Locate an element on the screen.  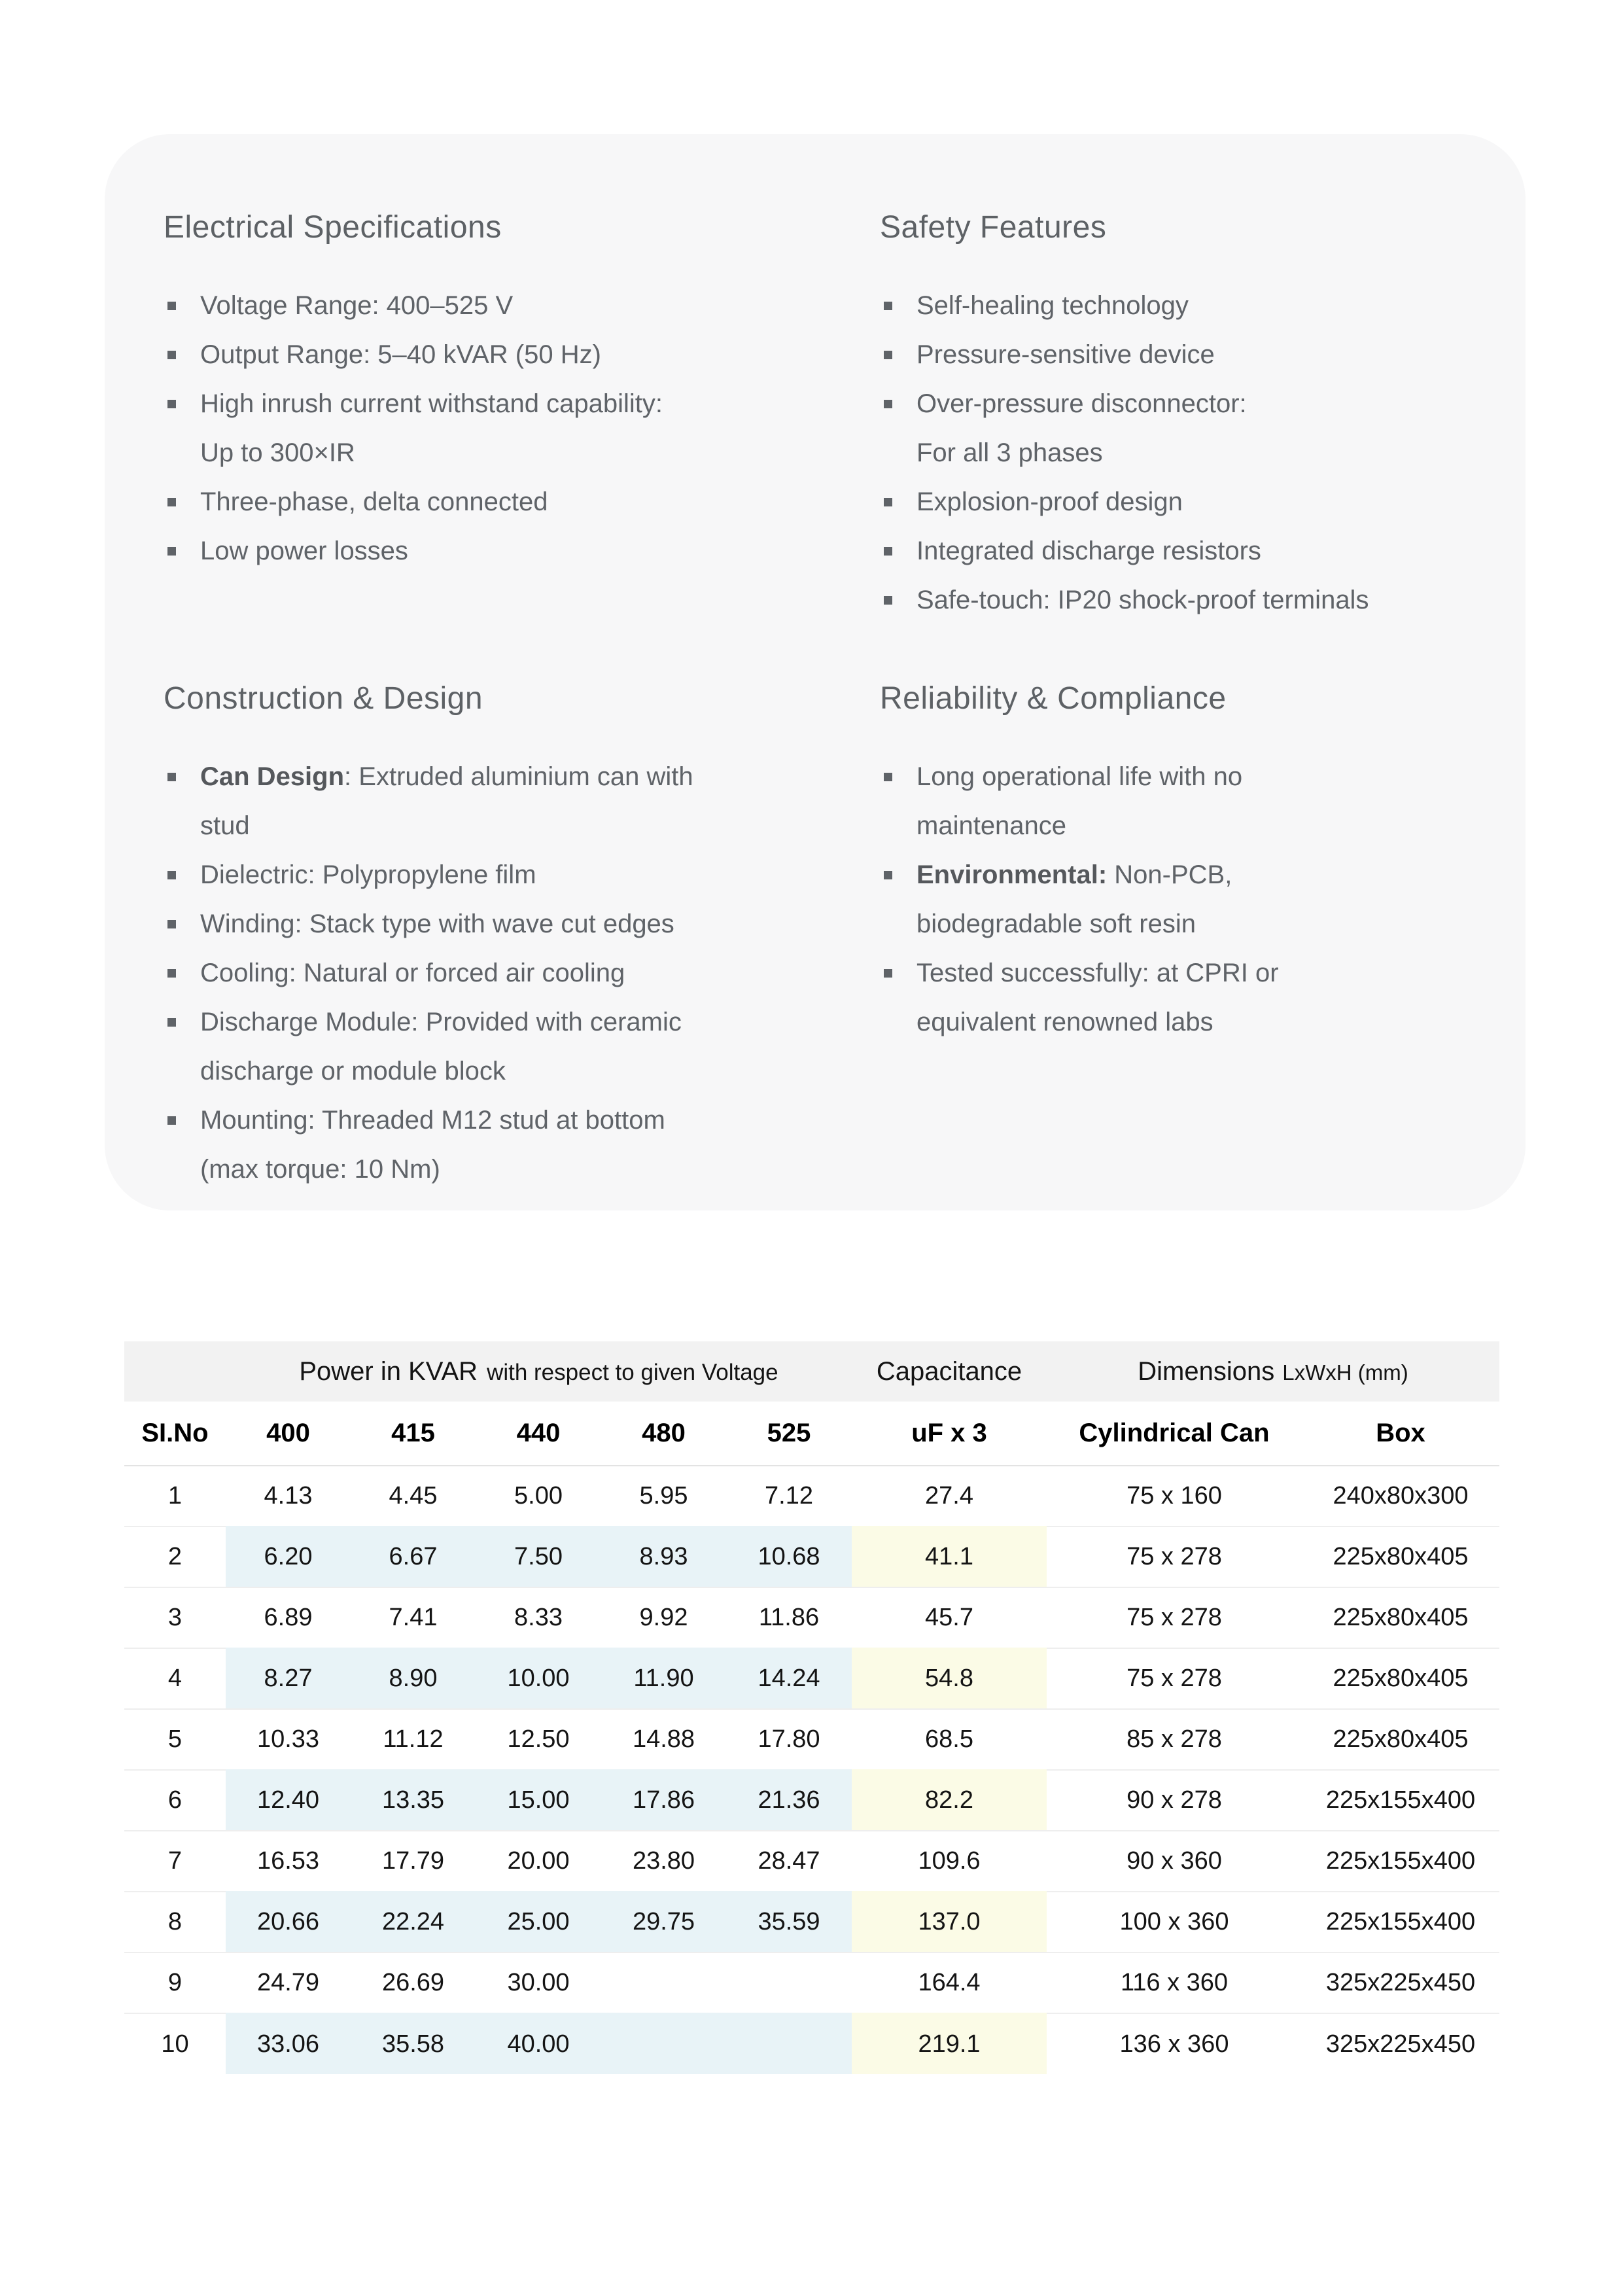
table-cell: 40.00 is located at coordinates (539, 2043).